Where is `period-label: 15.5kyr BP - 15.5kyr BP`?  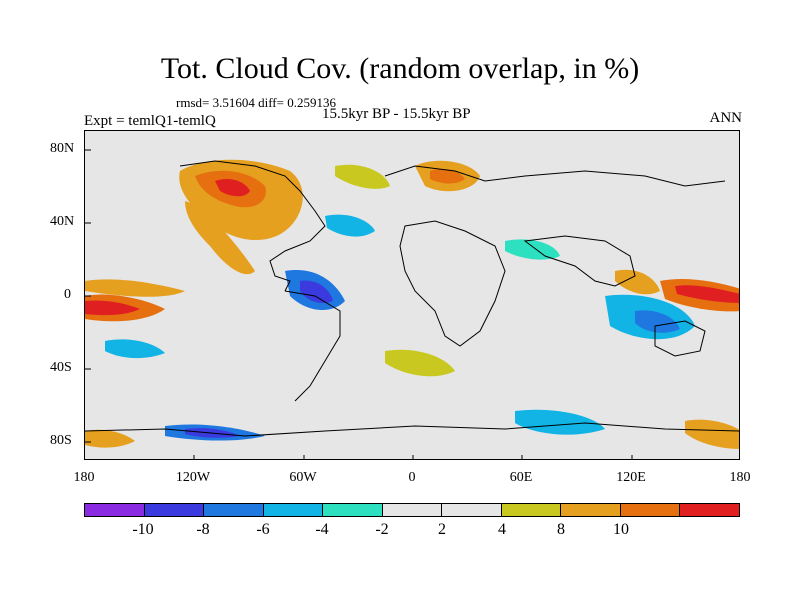 period-label: 15.5kyr BP - 15.5kyr BP is located at coordinates (396, 114).